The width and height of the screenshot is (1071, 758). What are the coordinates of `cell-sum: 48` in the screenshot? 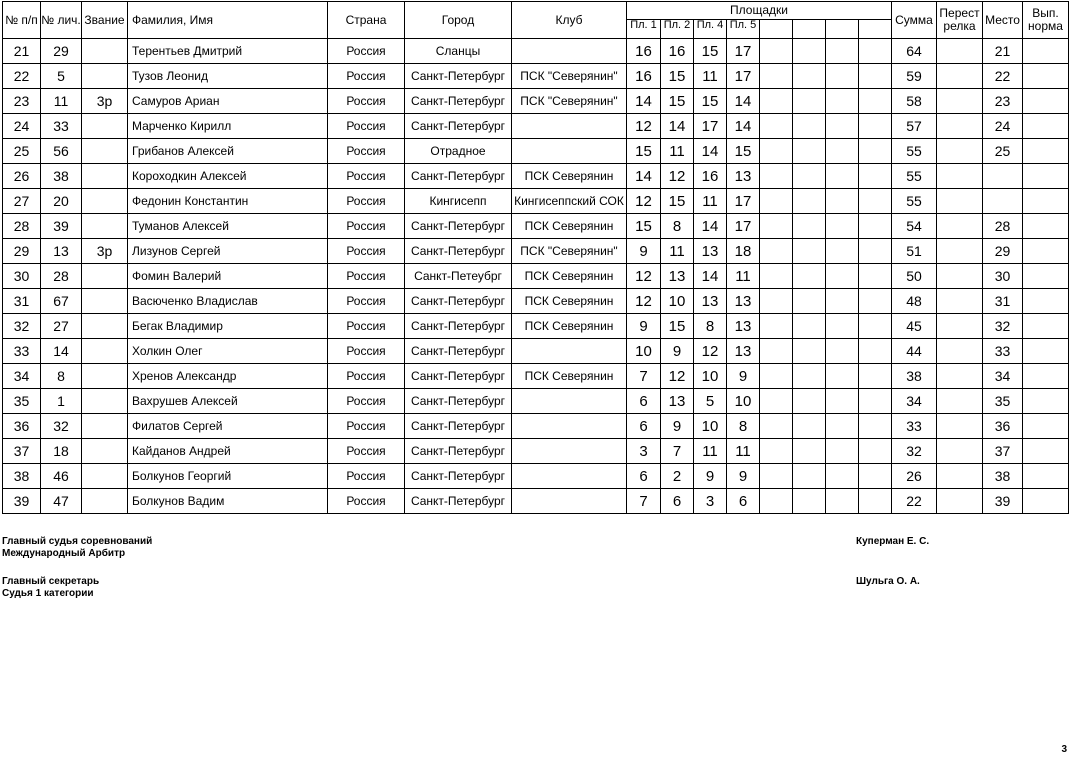 It's located at (914, 301).